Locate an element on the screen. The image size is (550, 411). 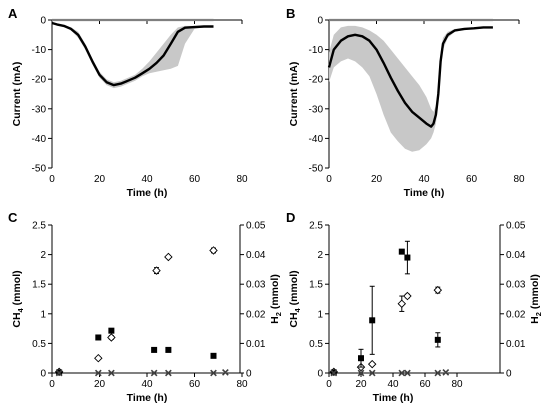
series-line is located at coordinates (132, 54).